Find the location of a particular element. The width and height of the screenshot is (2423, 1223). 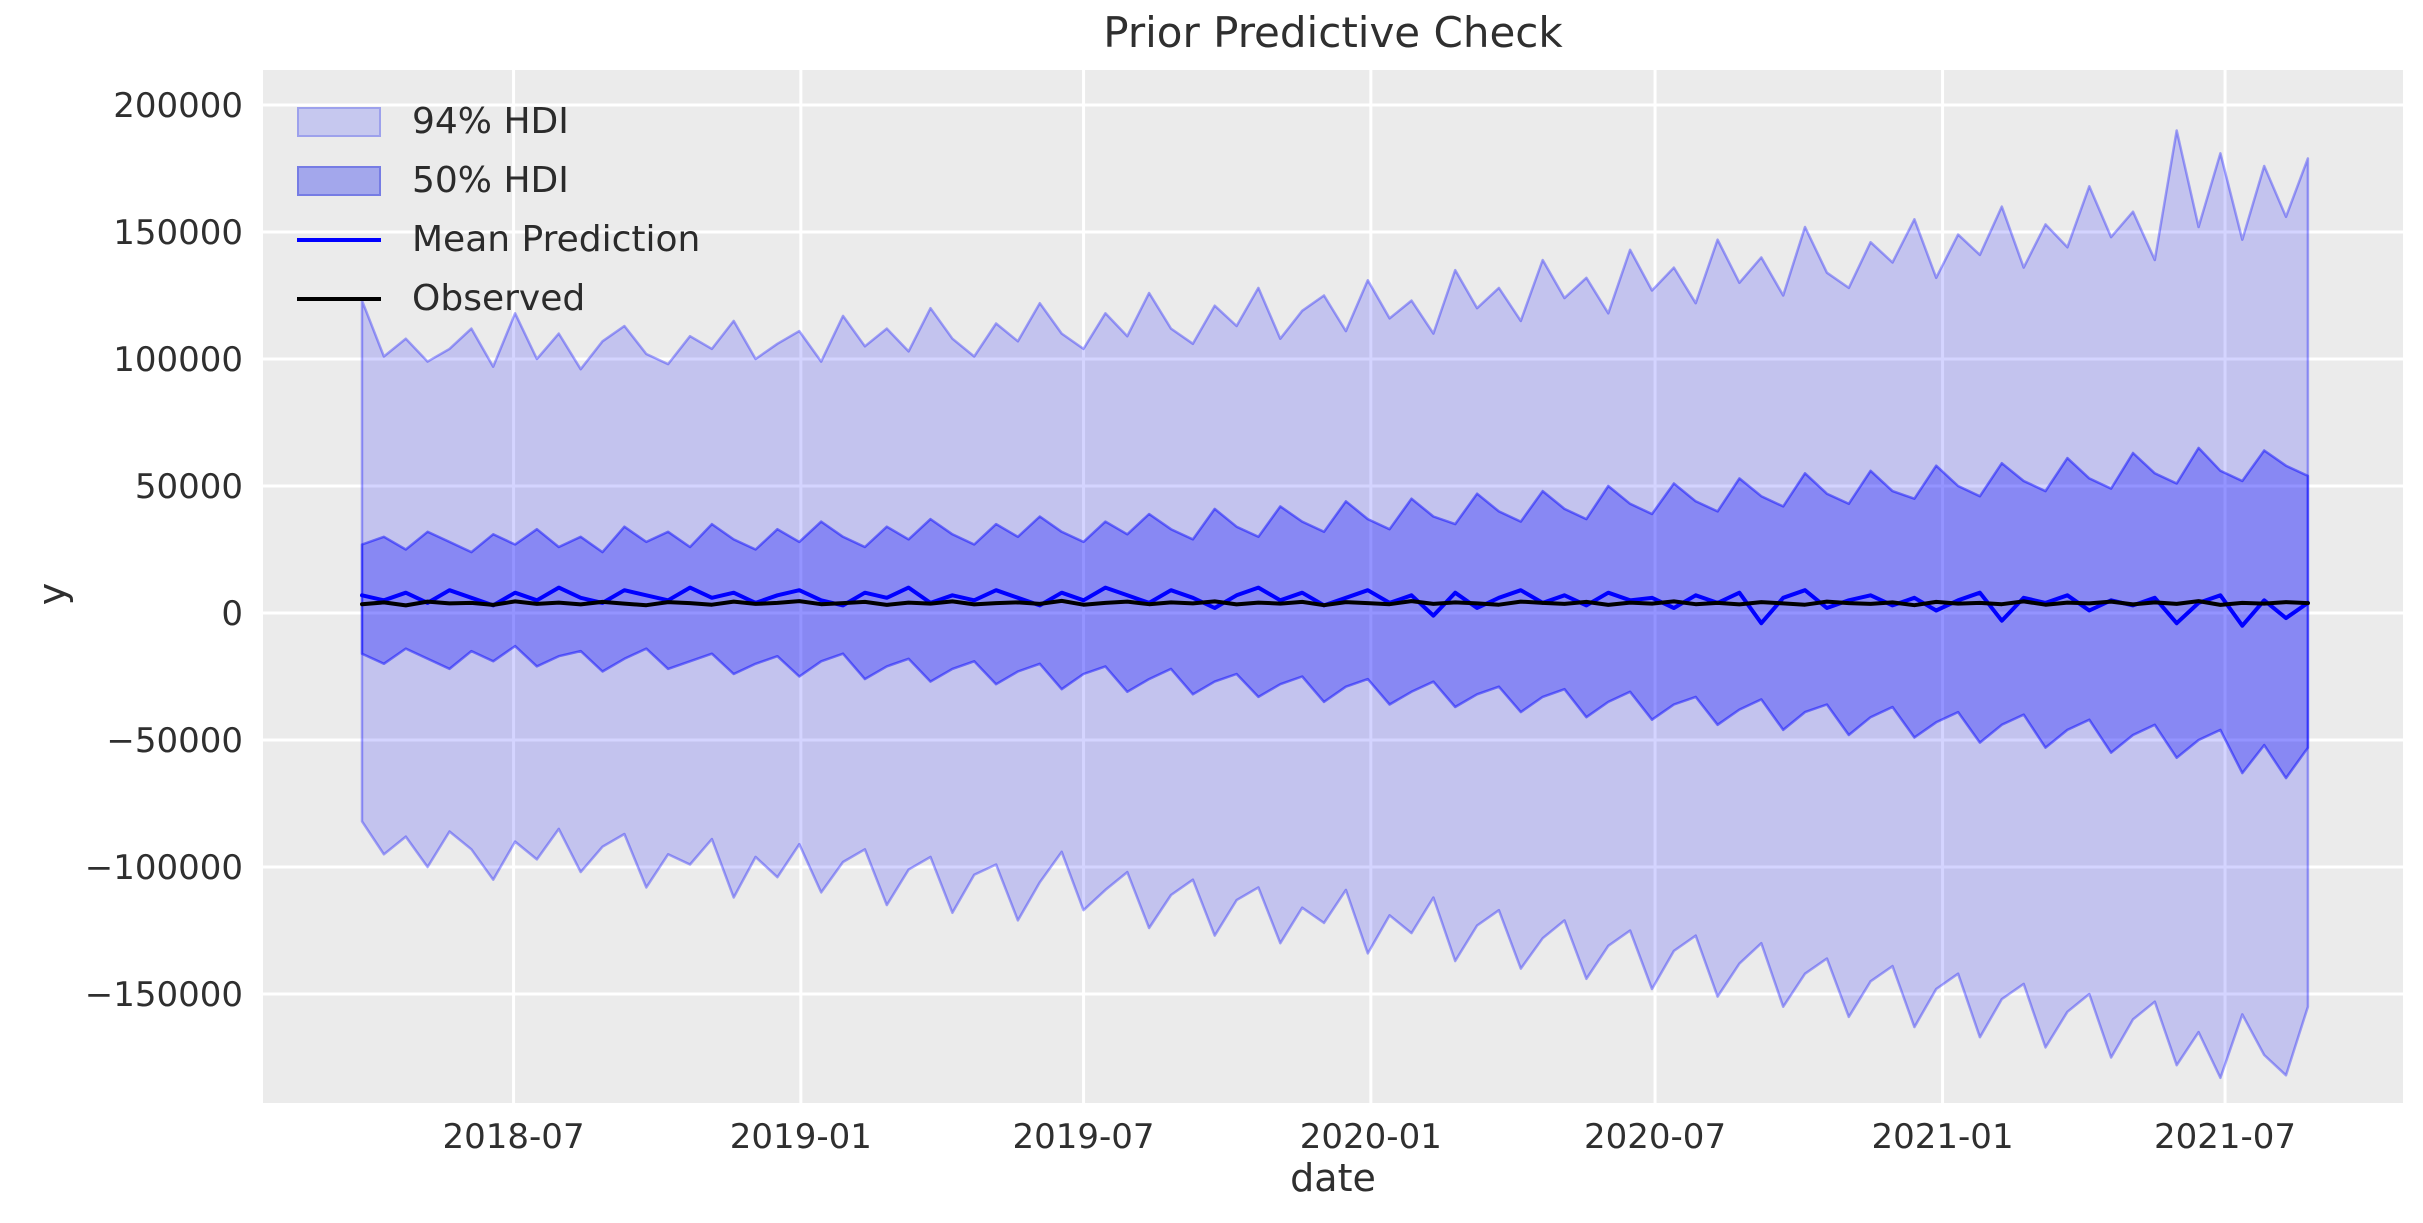

x-tick-label: 2019-07 is located at coordinates (1084, 1137).